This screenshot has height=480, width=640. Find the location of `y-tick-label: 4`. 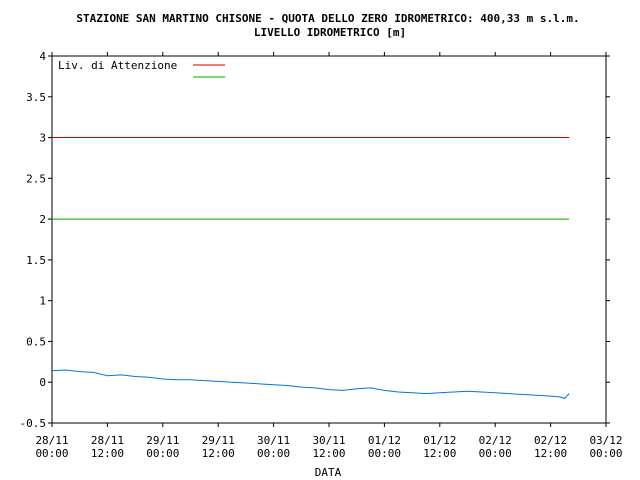

y-tick-label: 4 is located at coordinates (42, 56).